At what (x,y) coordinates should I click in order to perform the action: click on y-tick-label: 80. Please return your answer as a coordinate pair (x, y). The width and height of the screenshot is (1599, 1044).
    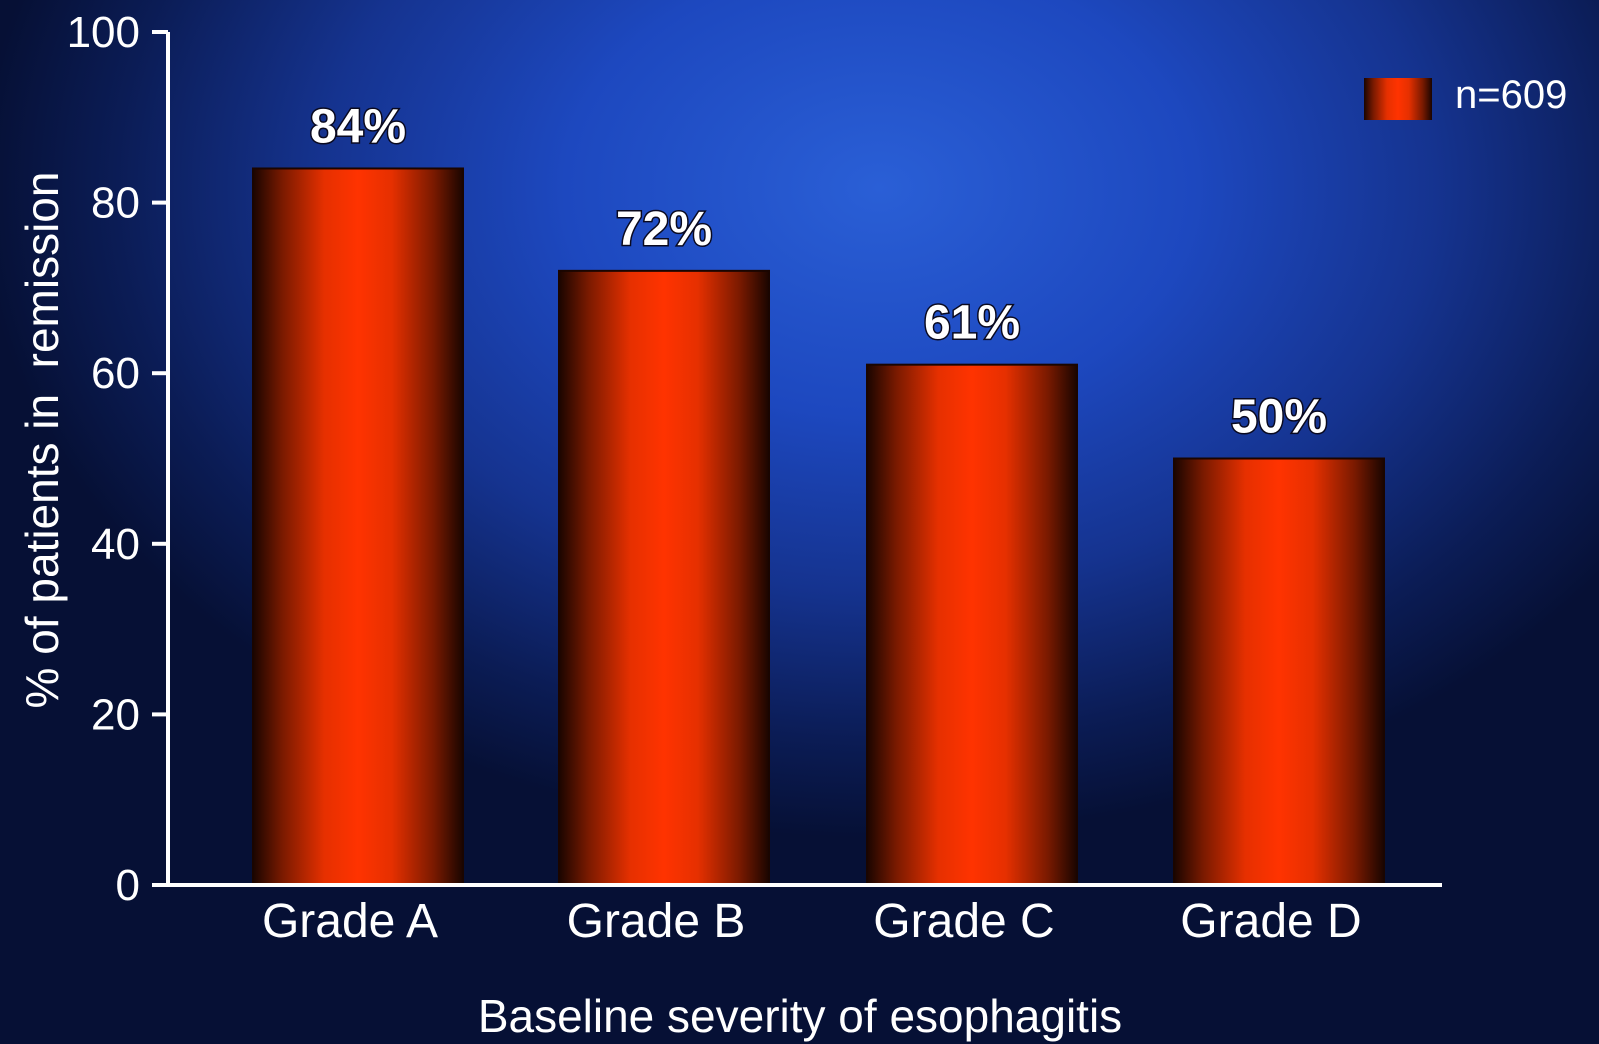
    Looking at the image, I should click on (115, 203).